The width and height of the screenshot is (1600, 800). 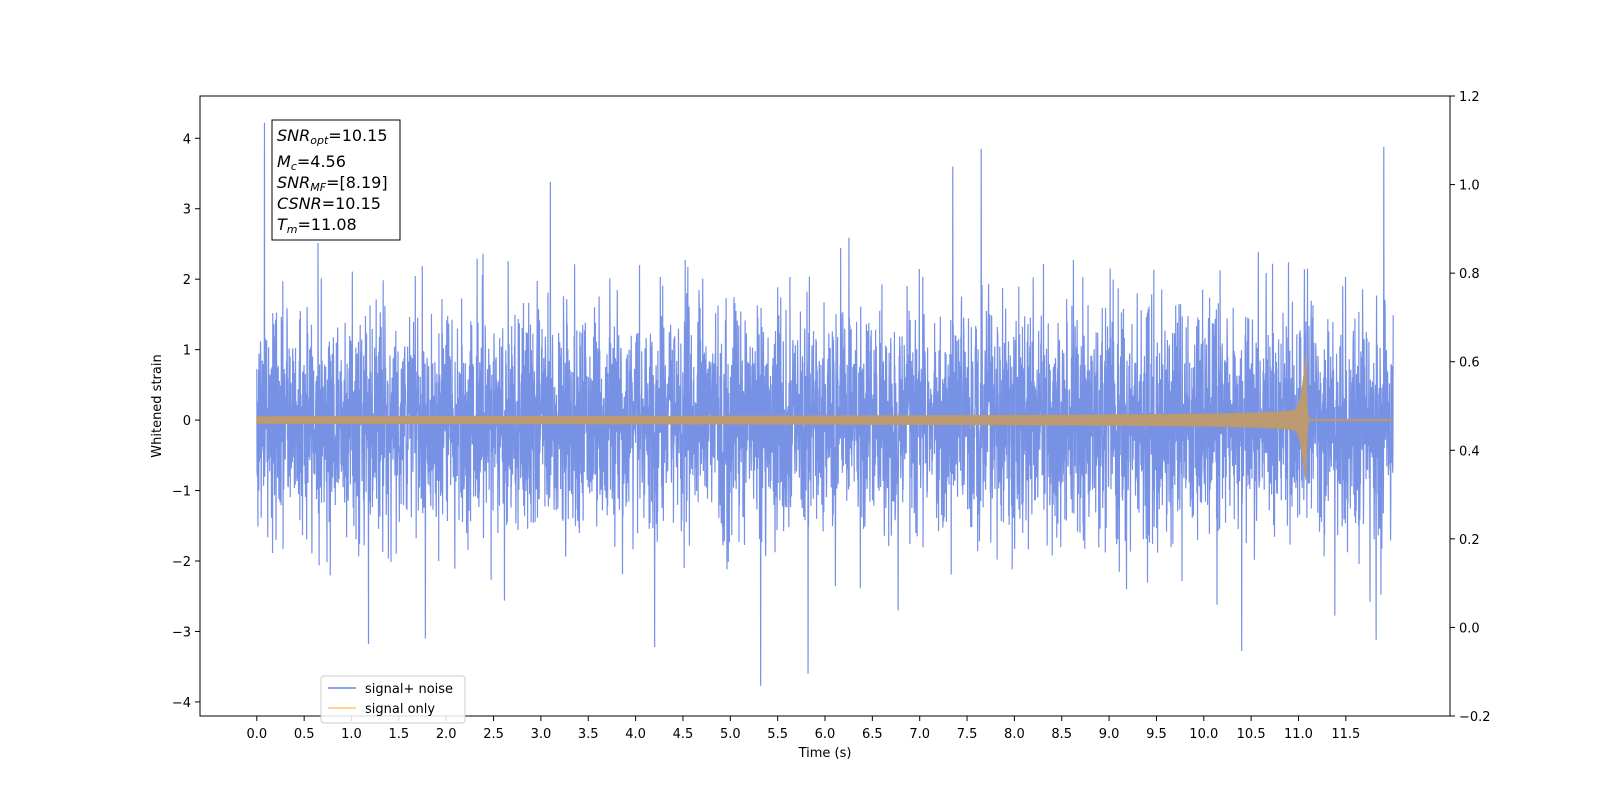 I want to click on y-axis-right: −0.2 0.0 0.2 0.4 0.6 0.8 1.0 1.2, so click(x=1470, y=407).